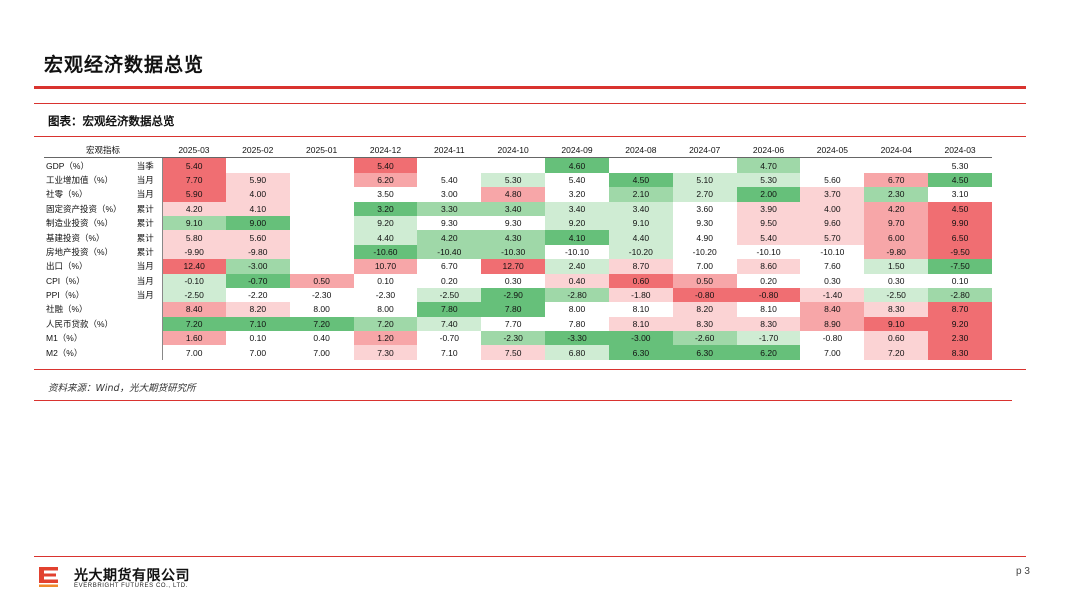 This screenshot has width=1067, height=600. I want to click on data-cell: -2.30, so click(321, 295).